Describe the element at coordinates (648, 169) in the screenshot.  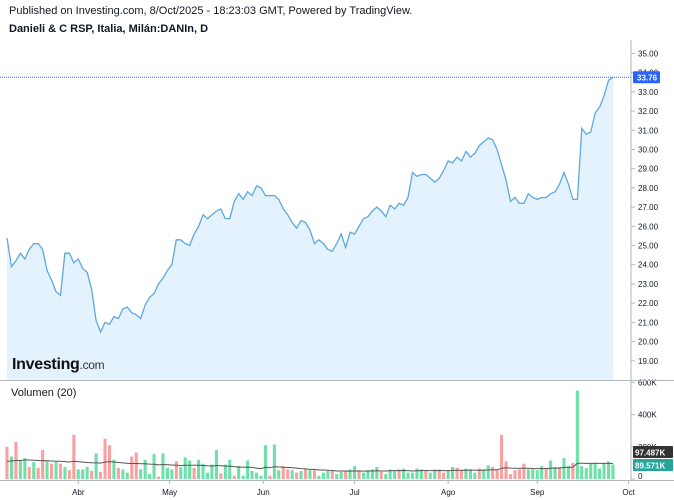
I see `price-axis-tick-label: 29.00` at that location.